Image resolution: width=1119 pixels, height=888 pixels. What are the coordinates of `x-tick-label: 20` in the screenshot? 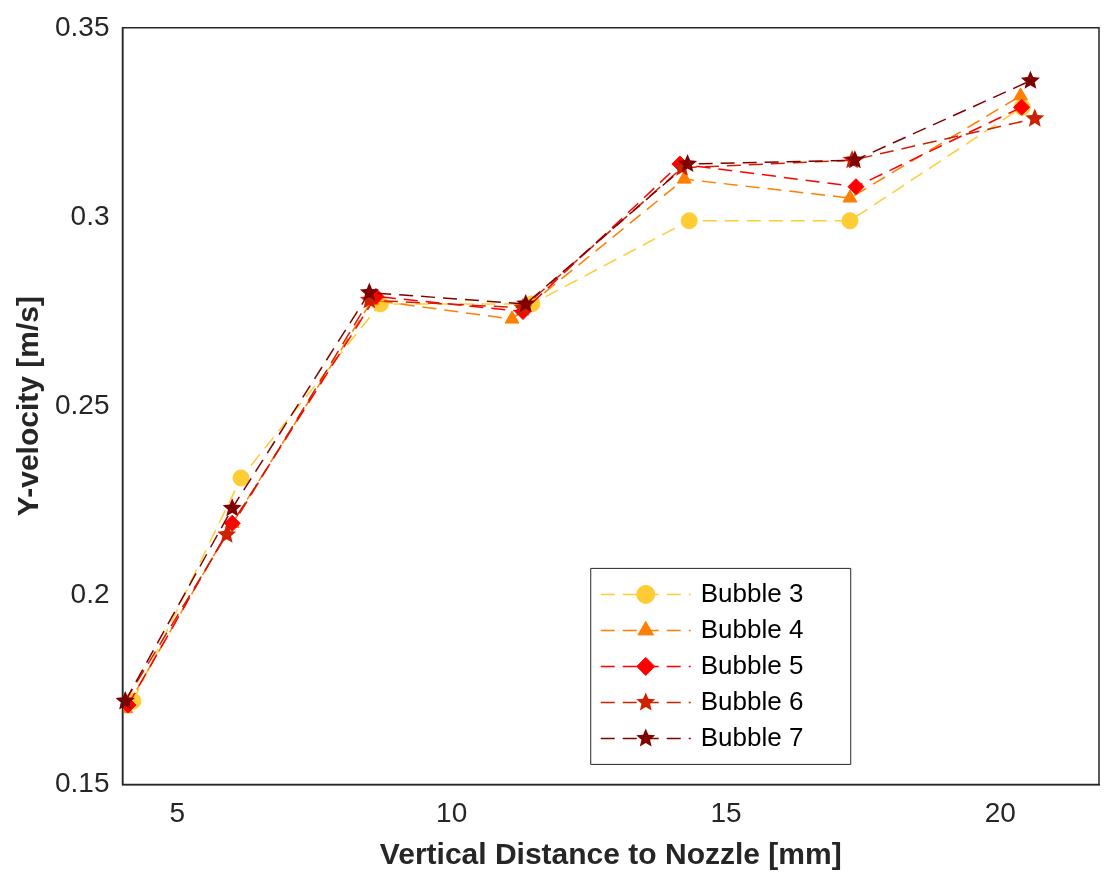 It's located at (1000, 812).